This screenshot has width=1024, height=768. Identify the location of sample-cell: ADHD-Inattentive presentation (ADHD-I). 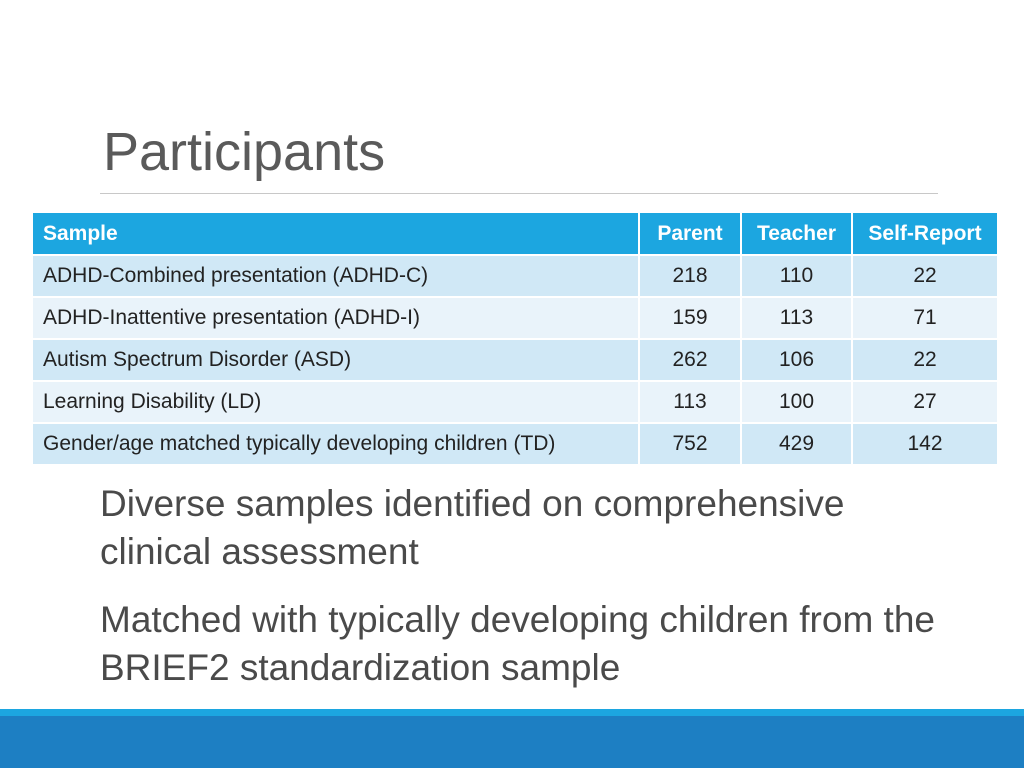
(336, 318).